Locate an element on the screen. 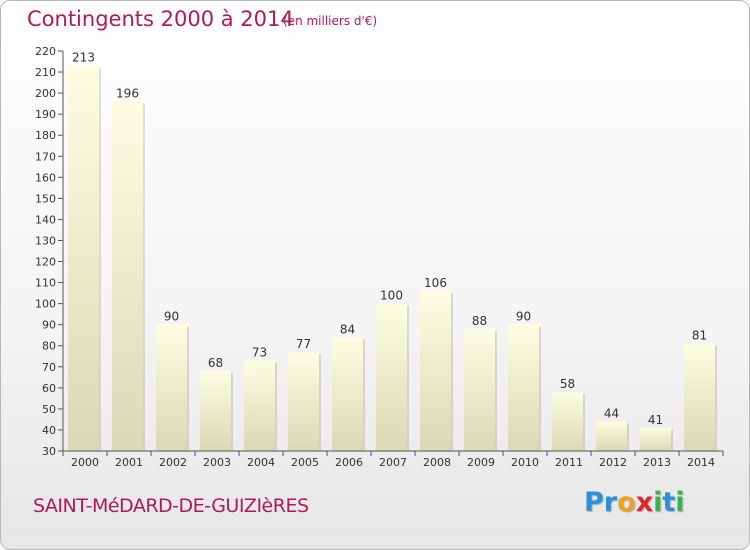 The image size is (750, 550). x-tick-label: 2009 is located at coordinates (481, 462).